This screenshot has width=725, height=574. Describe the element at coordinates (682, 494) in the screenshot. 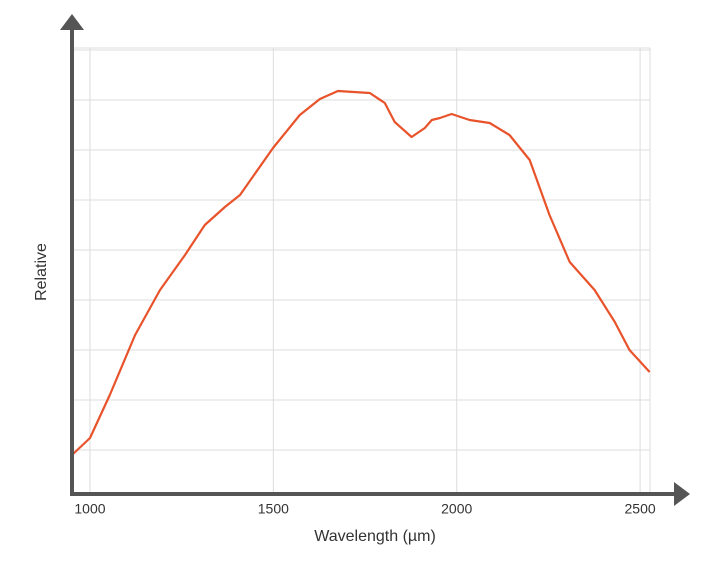

I see `x-axis-arrow` at that location.